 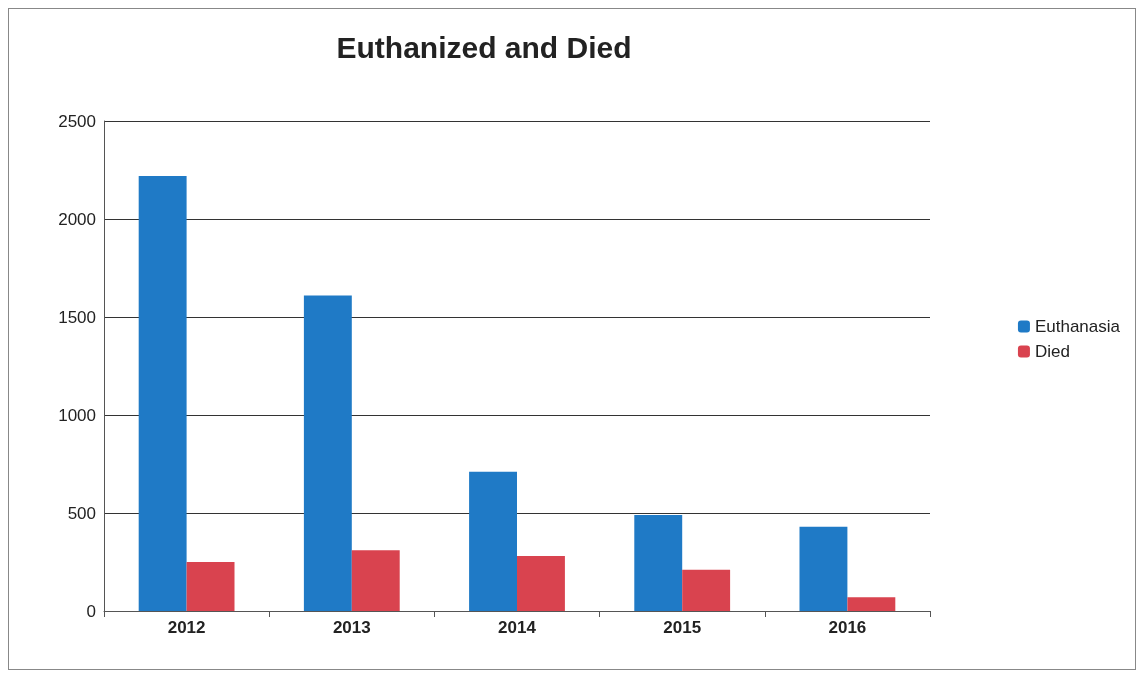 What do you see at coordinates (186, 627) in the screenshot?
I see `x-tick-label: 2012` at bounding box center [186, 627].